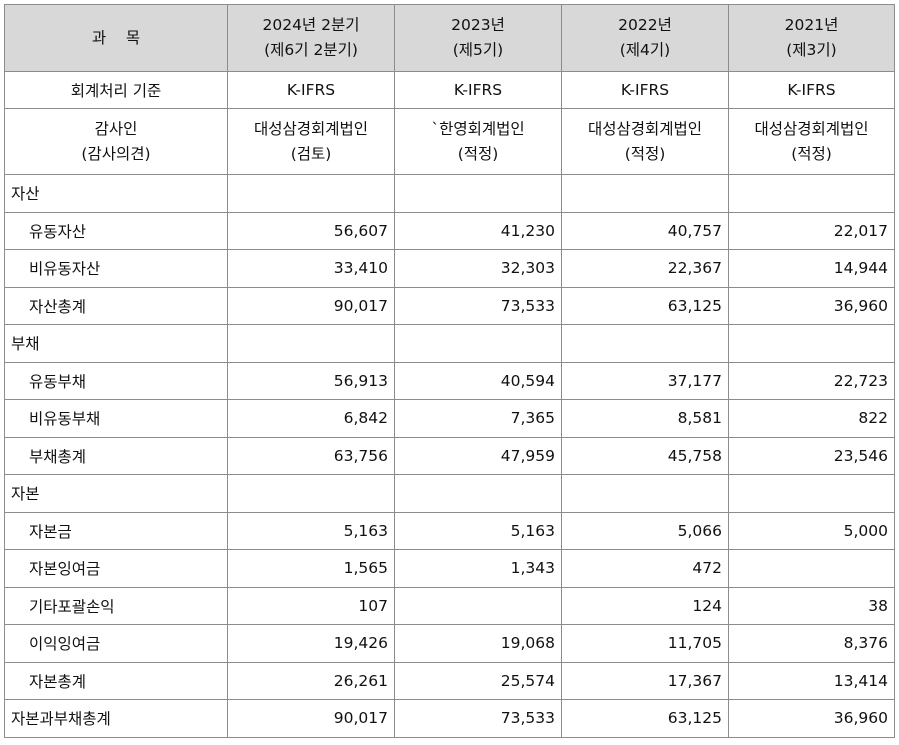 This screenshot has width=899, height=745. Describe the element at coordinates (116, 418) in the screenshot. I see `row-label: 비유동부채` at that location.